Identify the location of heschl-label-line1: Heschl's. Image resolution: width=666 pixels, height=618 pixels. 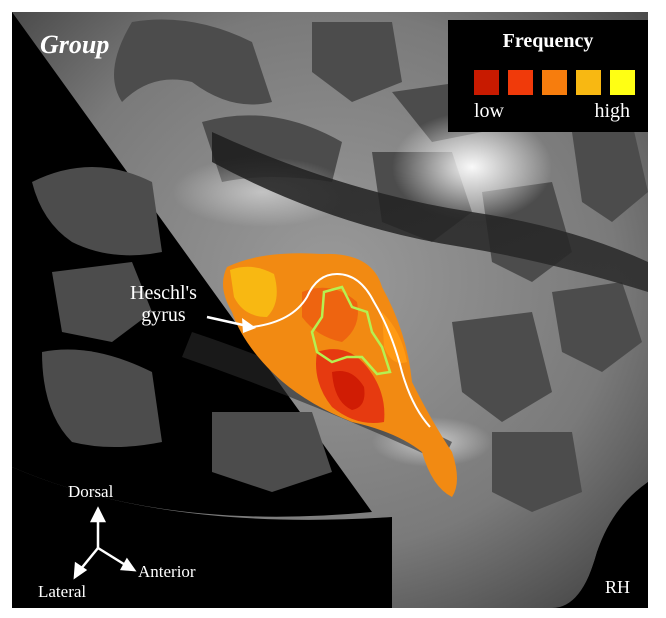
(163, 293).